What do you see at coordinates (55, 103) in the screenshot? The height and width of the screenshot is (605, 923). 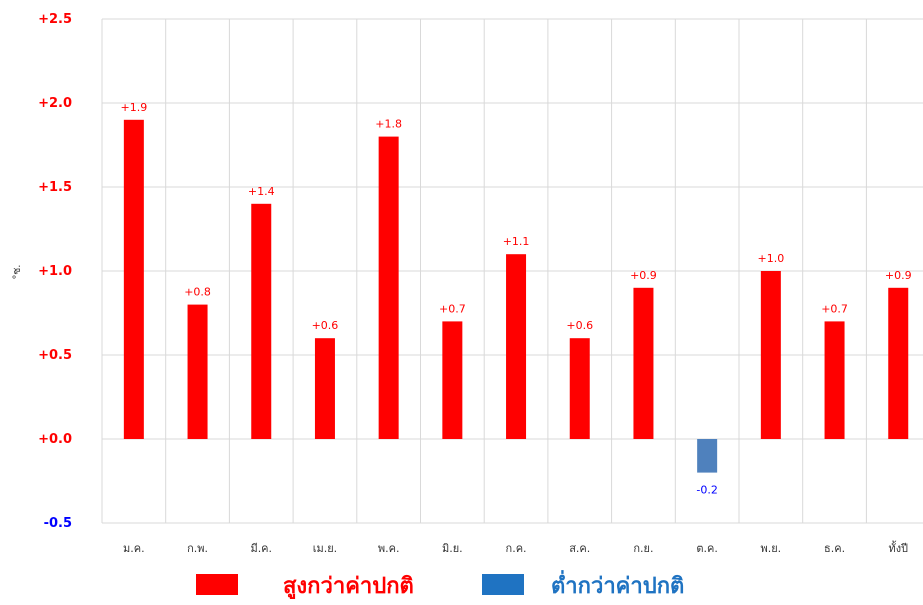 I see `y-tick-label: +2.0` at bounding box center [55, 103].